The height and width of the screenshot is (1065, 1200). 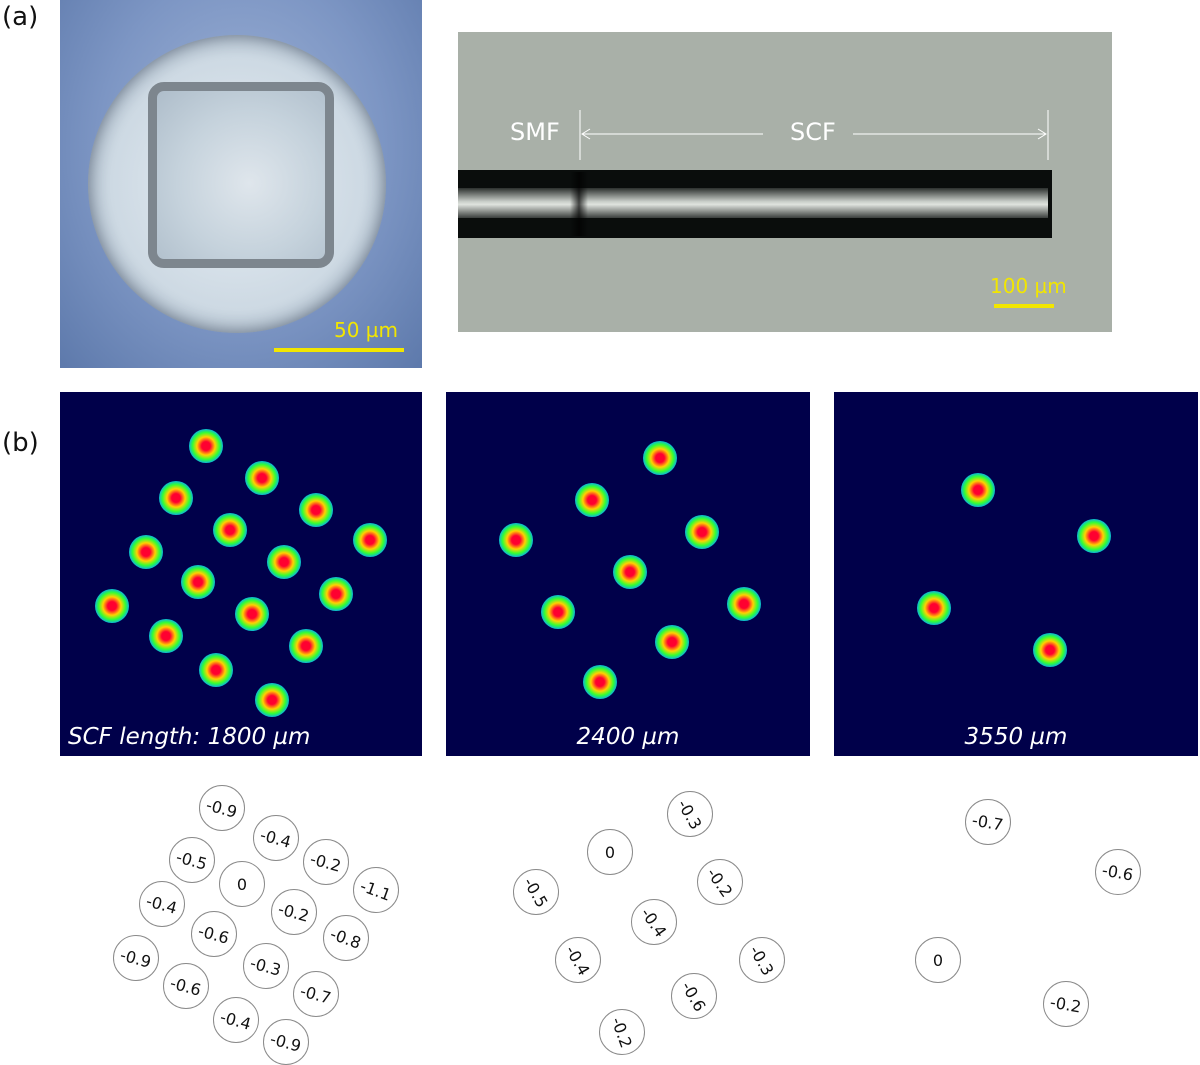 I want to click on cross-section-scale-label: 50 µm, so click(x=366, y=330).